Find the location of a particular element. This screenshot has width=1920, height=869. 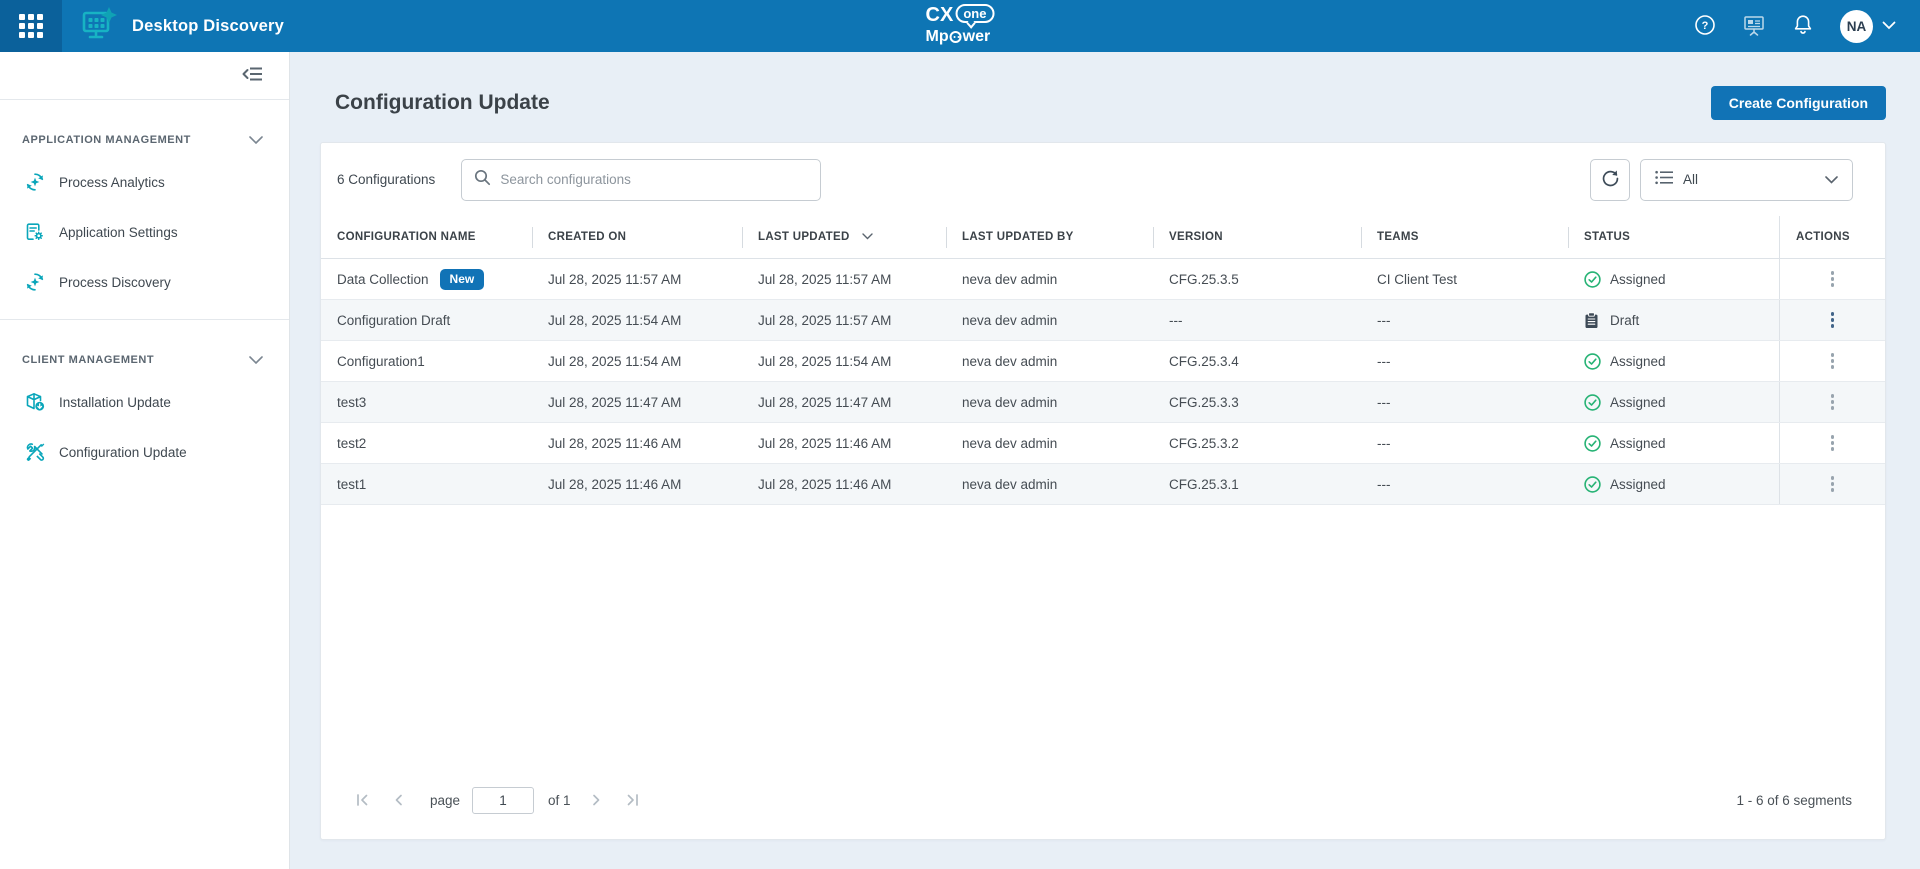

guide-button is located at coordinates (1754, 26).